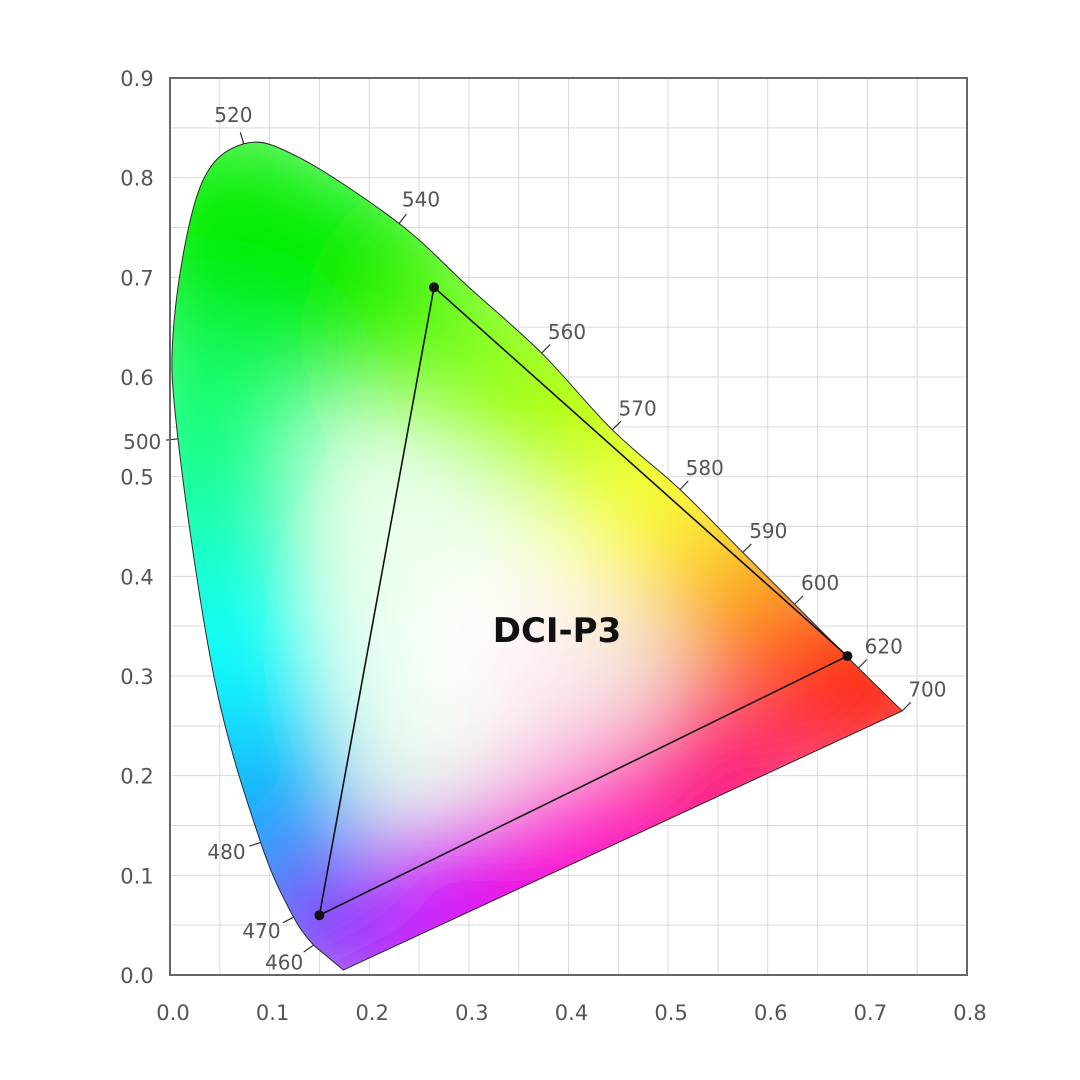 The height and width of the screenshot is (1080, 1080). What do you see at coordinates (136, 79) in the screenshot?
I see `y-tick-label: 0.9` at bounding box center [136, 79].